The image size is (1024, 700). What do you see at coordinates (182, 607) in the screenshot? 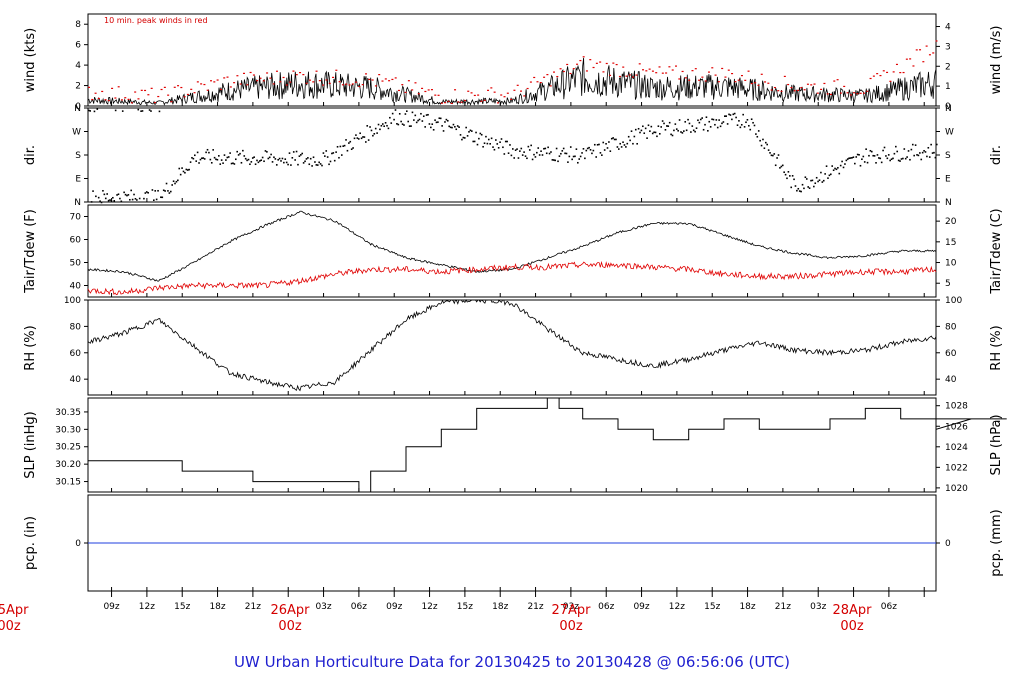
I see `x-tick-label: 15z` at bounding box center [182, 607].